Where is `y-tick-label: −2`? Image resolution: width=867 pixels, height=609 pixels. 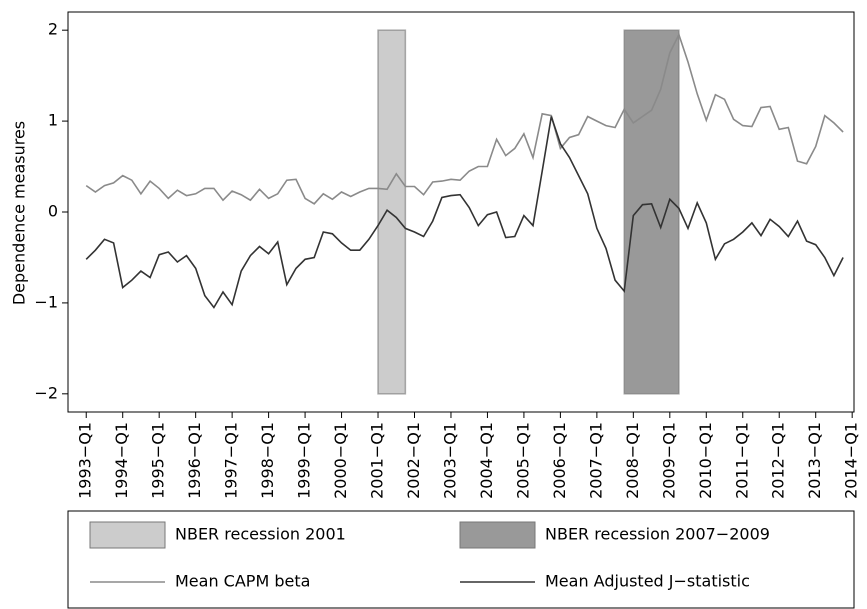 y-tick-label: −2 is located at coordinates (46, 392).